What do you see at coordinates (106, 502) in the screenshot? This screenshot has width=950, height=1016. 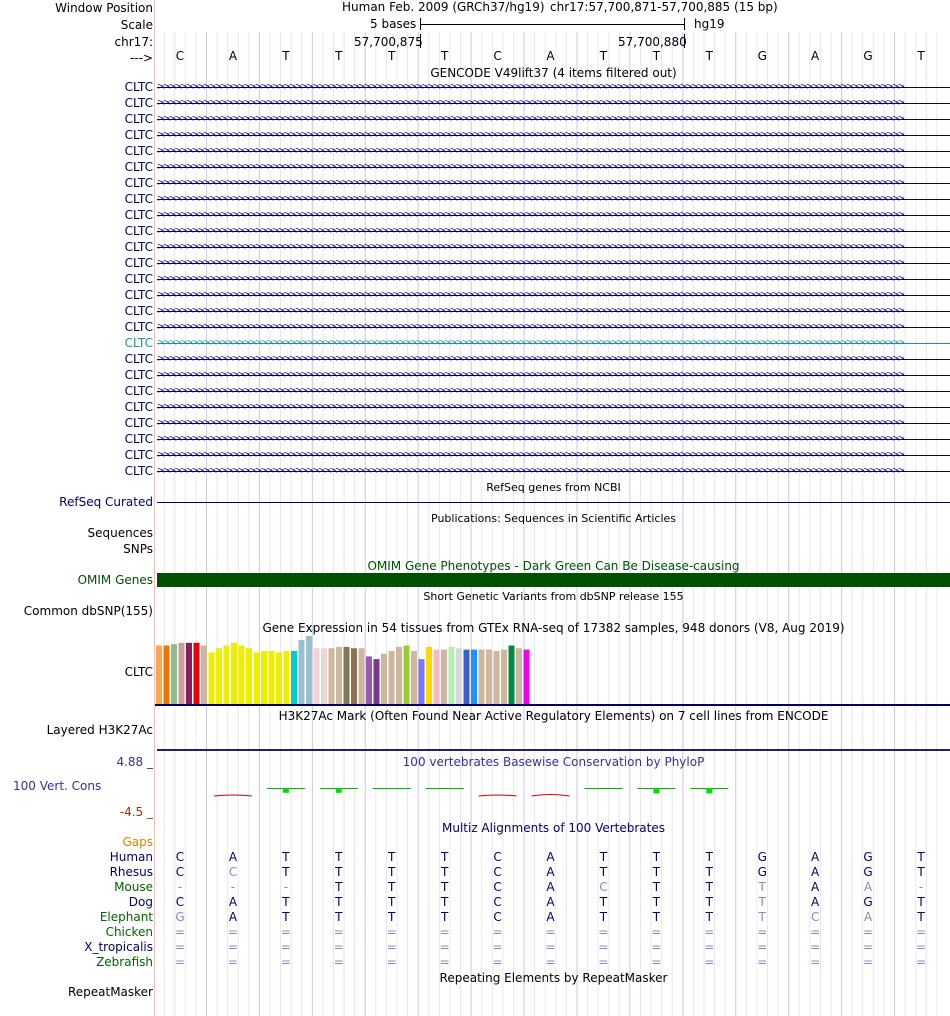 I see `refseq-label: RefSeq Curated` at bounding box center [106, 502].